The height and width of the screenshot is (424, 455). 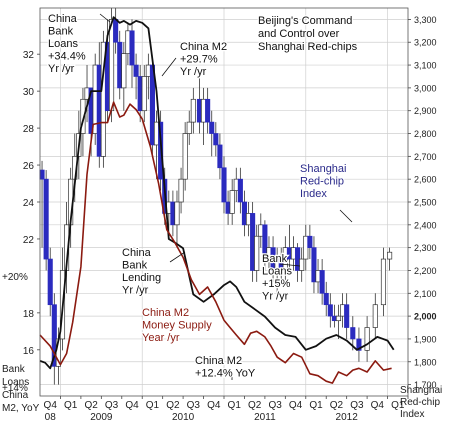 What do you see at coordinates (225, 374) in the screenshot?
I see `annotation-text: +12.4% YoY` at bounding box center [225, 374].